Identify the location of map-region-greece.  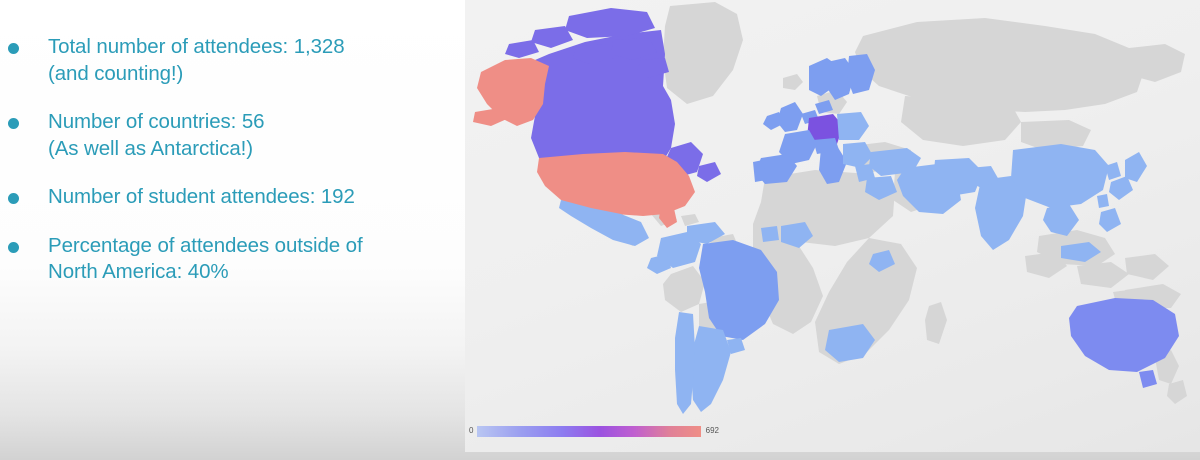
(865, 173).